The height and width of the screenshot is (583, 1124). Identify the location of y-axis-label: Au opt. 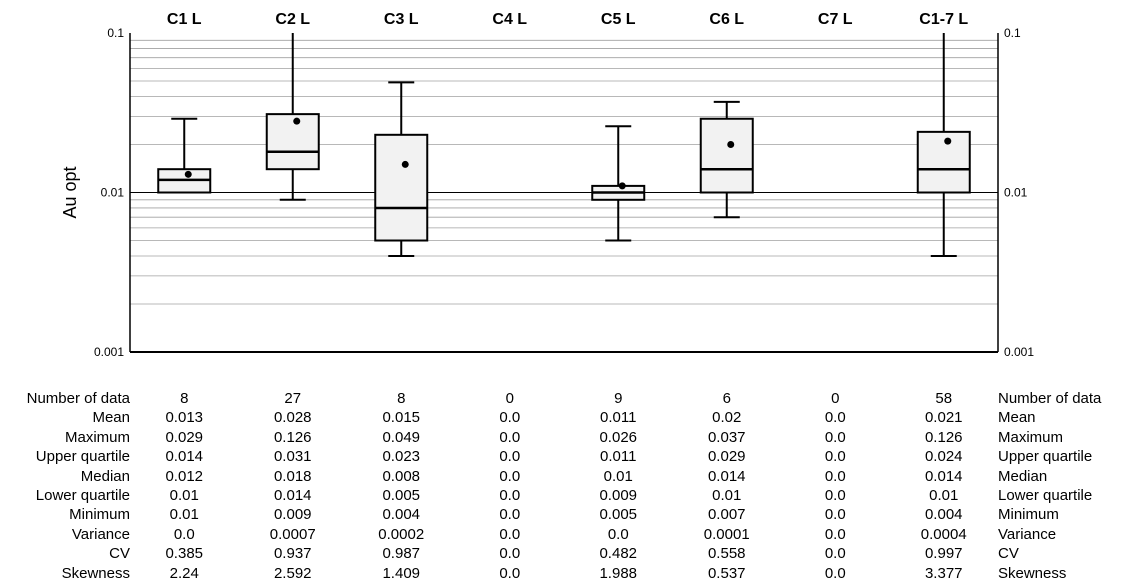
(70, 192).